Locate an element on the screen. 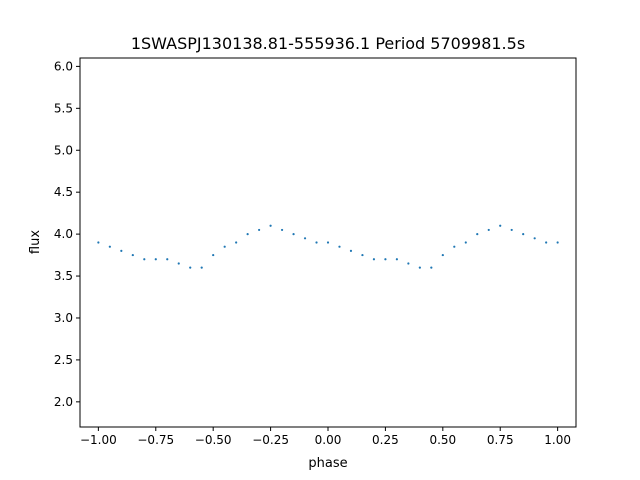 The height and width of the screenshot is (480, 640). y-tick-label: 3.5 is located at coordinates (63, 276).